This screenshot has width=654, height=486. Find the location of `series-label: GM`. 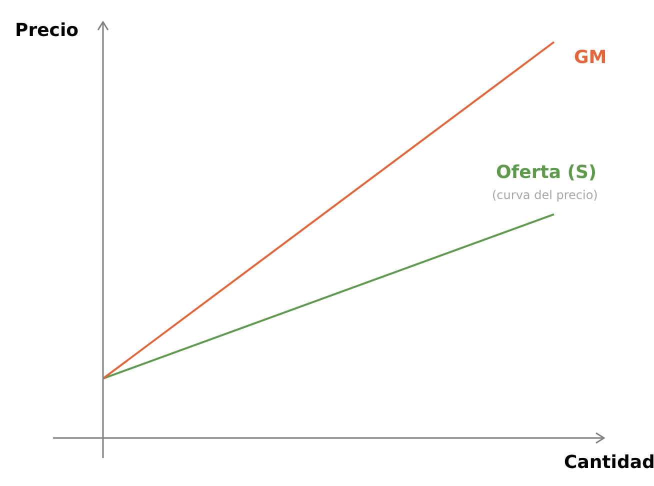

series-label: GM is located at coordinates (590, 57).